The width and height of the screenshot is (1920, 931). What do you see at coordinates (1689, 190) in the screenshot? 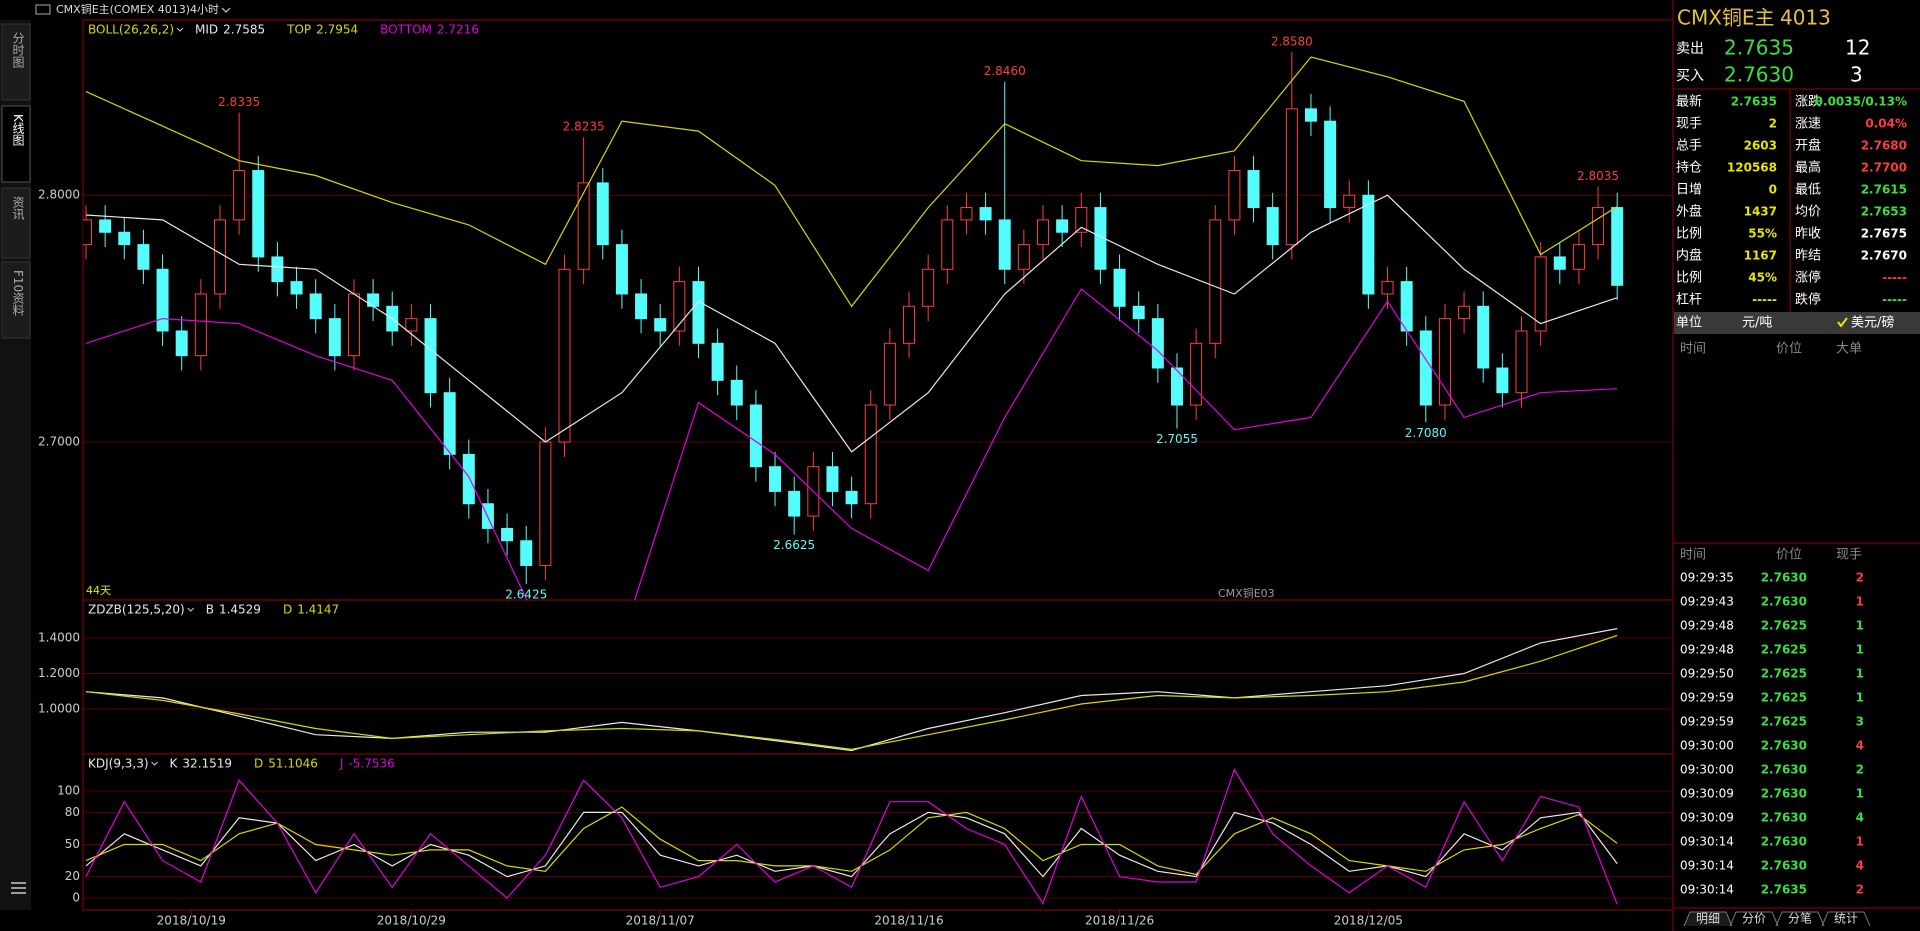
I see `stat-label: 日增` at bounding box center [1689, 190].